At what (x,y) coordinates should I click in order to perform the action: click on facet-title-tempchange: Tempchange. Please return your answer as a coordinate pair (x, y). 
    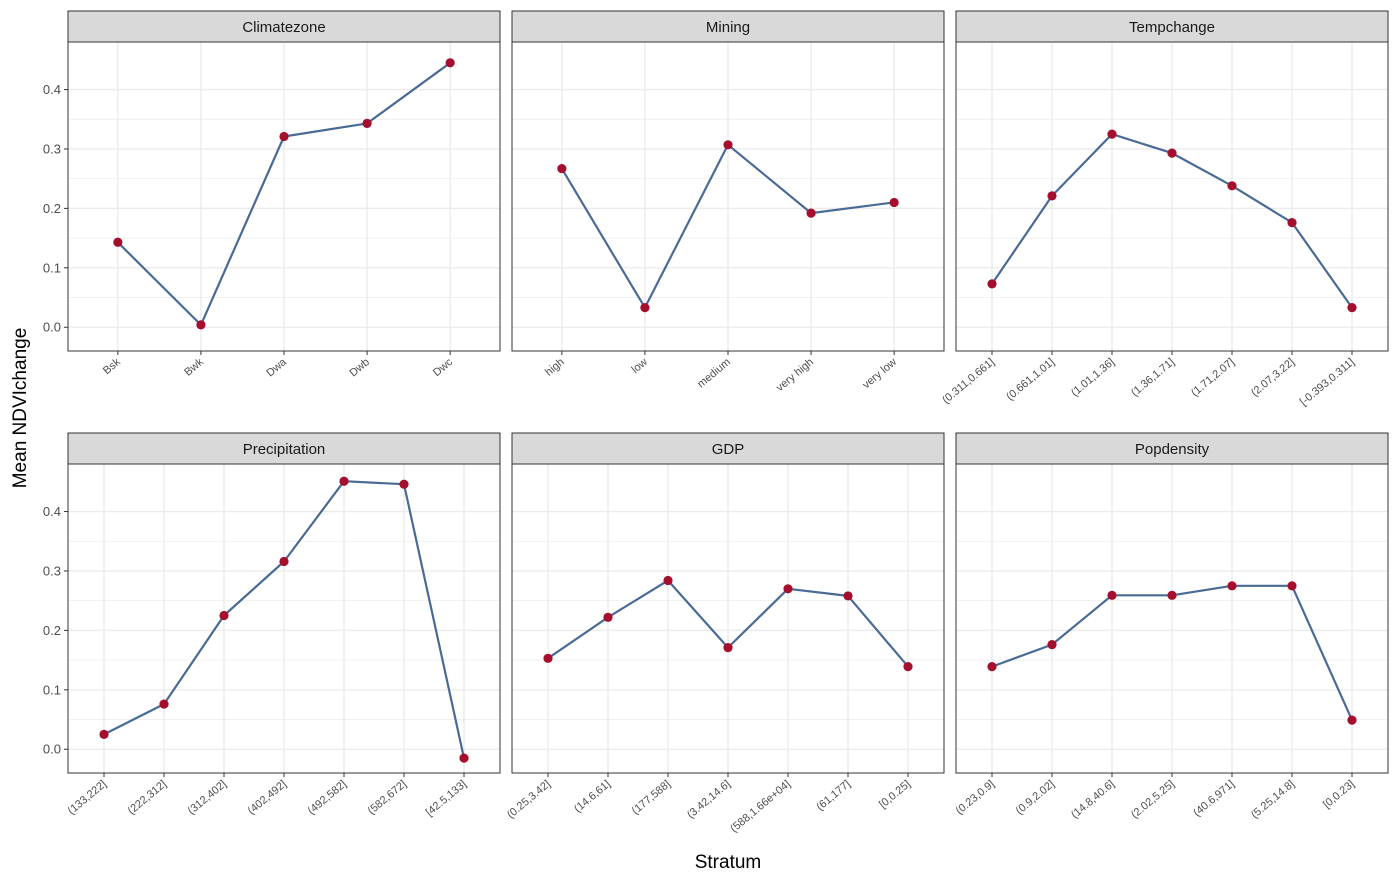
    Looking at the image, I should click on (1172, 27).